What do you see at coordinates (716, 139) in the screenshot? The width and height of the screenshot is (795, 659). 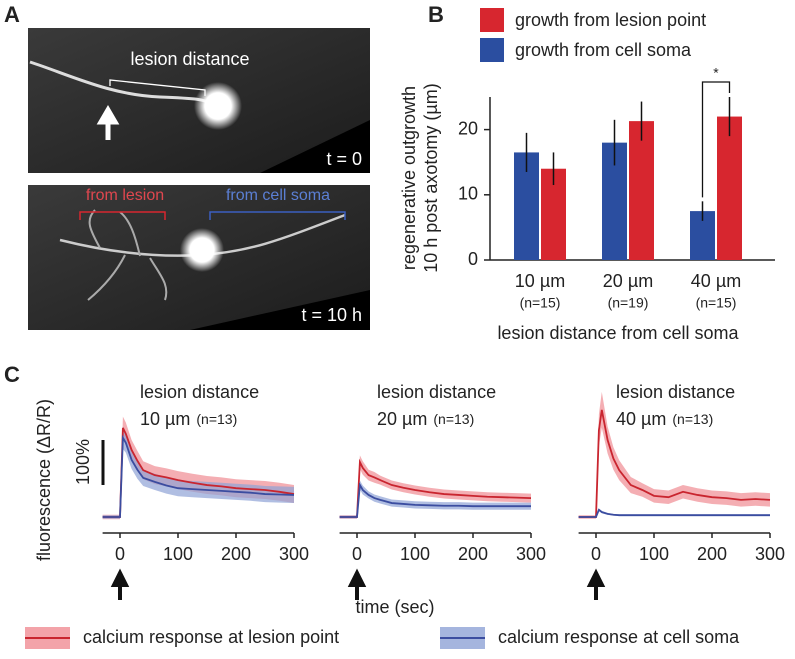 I see `significance-bracket` at bounding box center [716, 139].